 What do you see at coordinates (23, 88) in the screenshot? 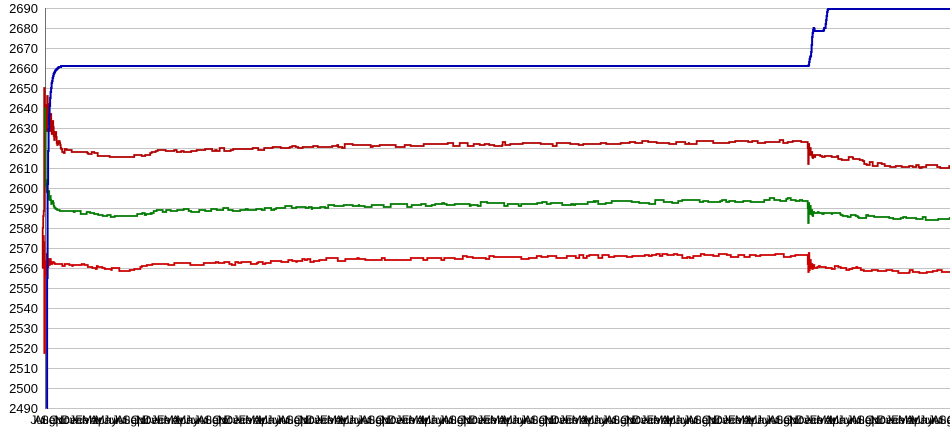
I see `y-tick-label: 2650` at bounding box center [23, 88].